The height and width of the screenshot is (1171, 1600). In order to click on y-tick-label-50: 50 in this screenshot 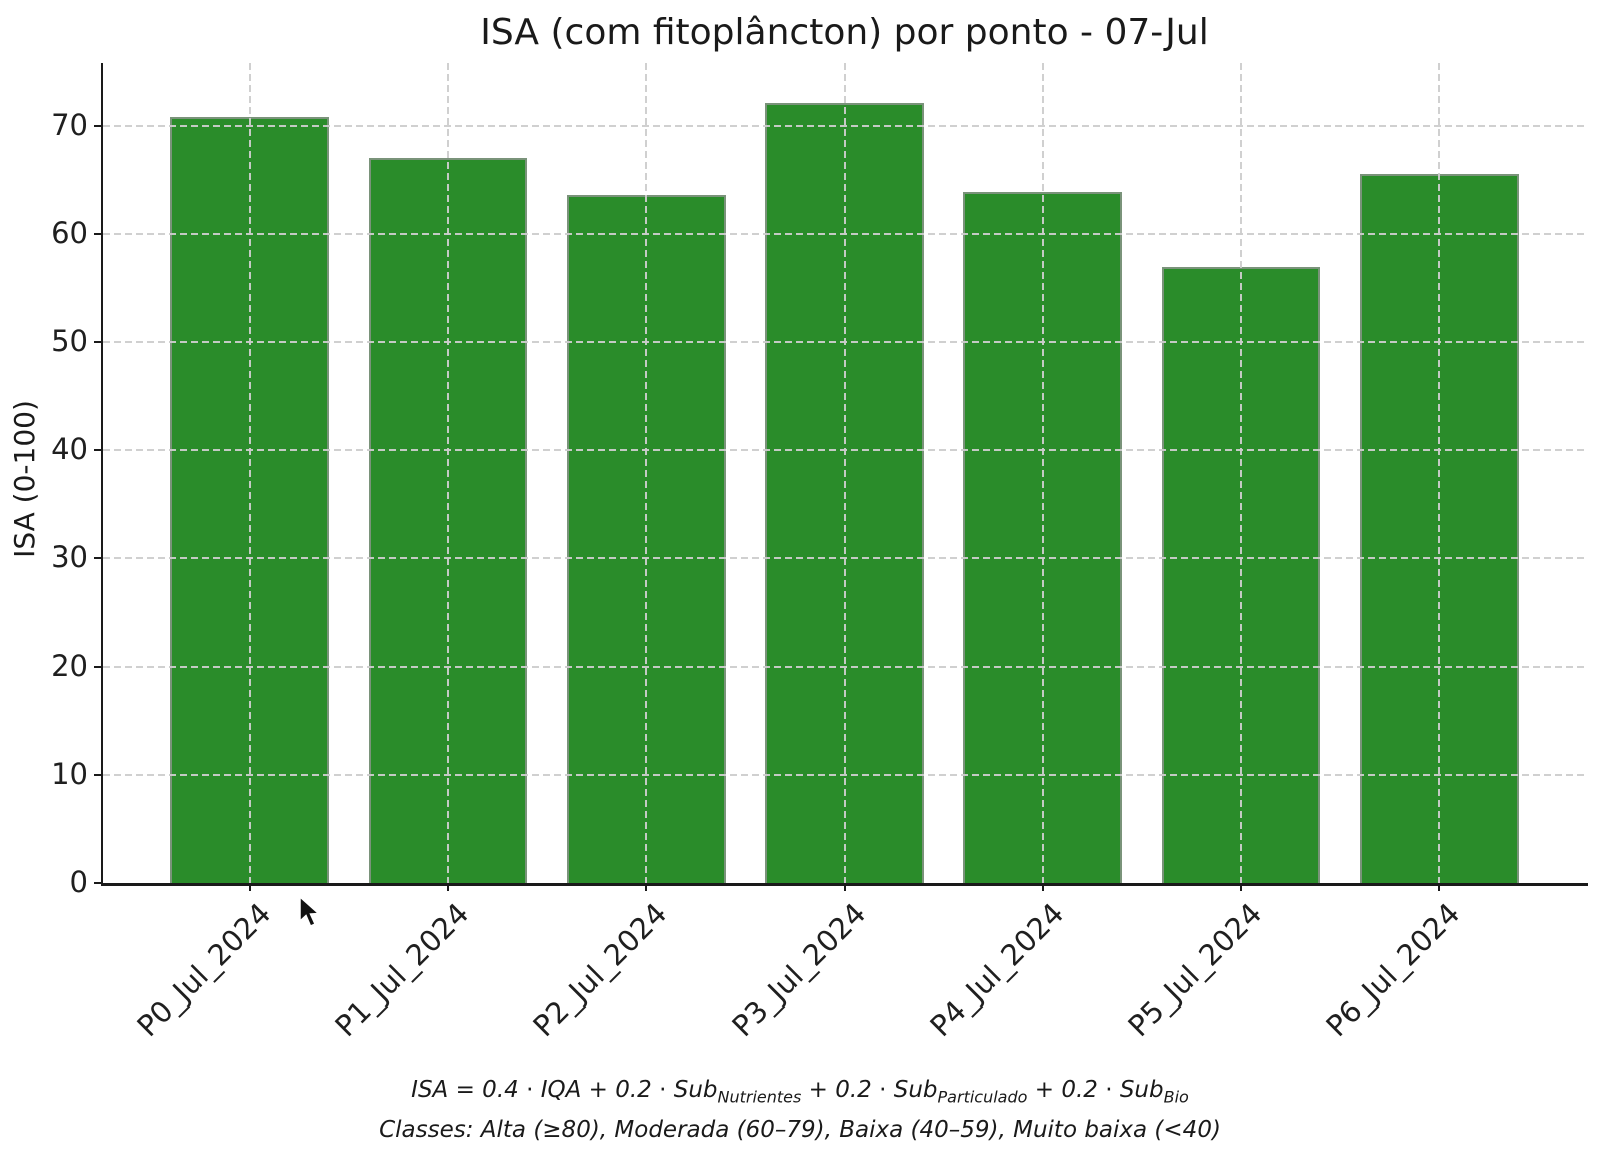, I will do `click(69, 341)`.